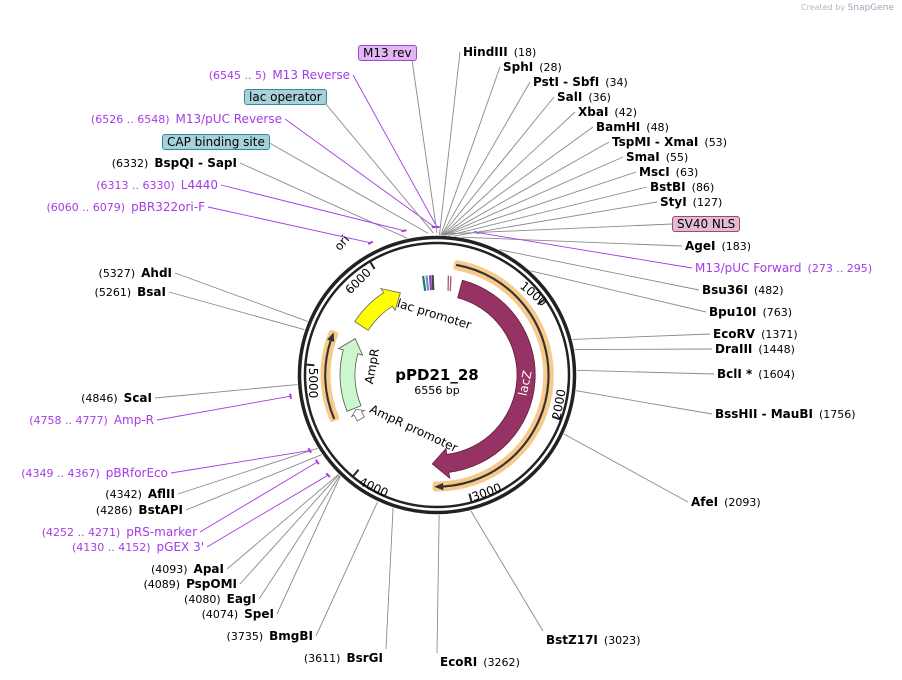  Describe the element at coordinates (130, 119) in the screenshot. I see `primer-range: 6526 .. 6548` at that location.